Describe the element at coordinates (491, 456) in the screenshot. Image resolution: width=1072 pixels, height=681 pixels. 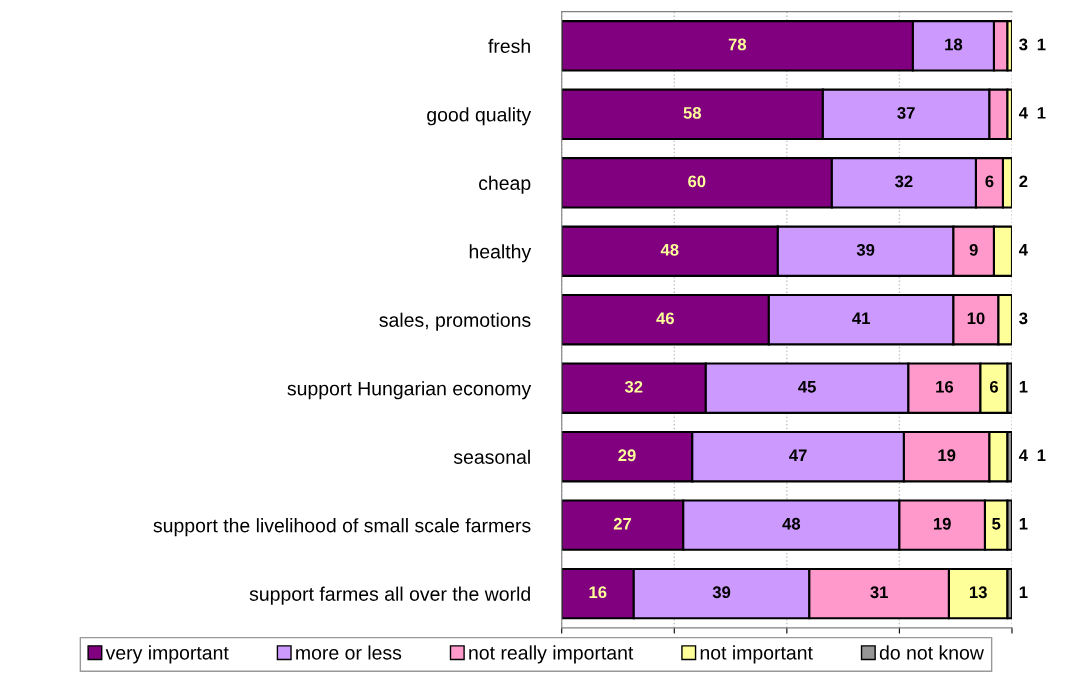
I see `y-tick-label: seasonal` at that location.